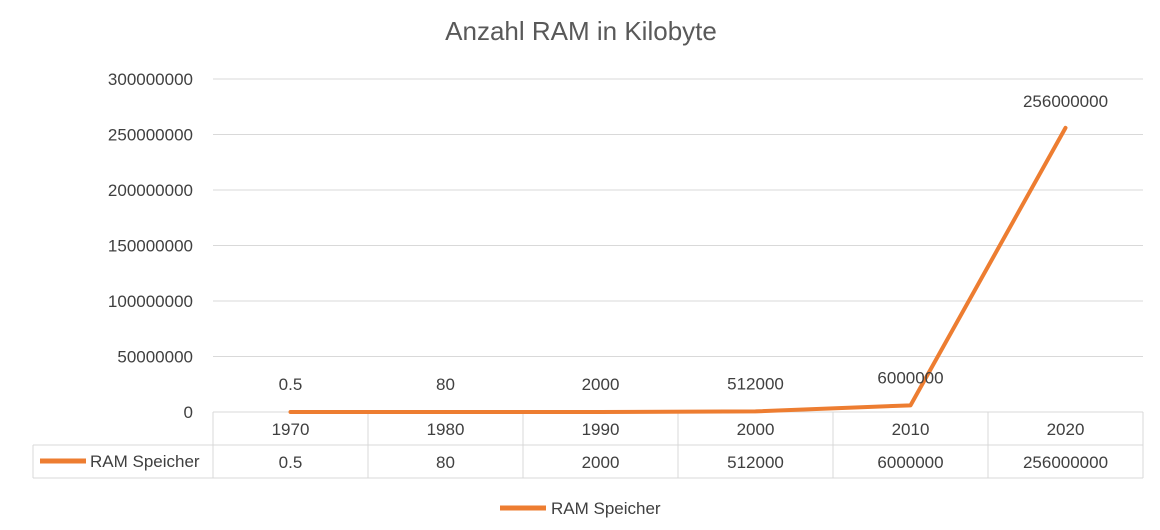  Describe the element at coordinates (1065, 462) in the screenshot. I see `table-value-cell: 256000000` at that location.